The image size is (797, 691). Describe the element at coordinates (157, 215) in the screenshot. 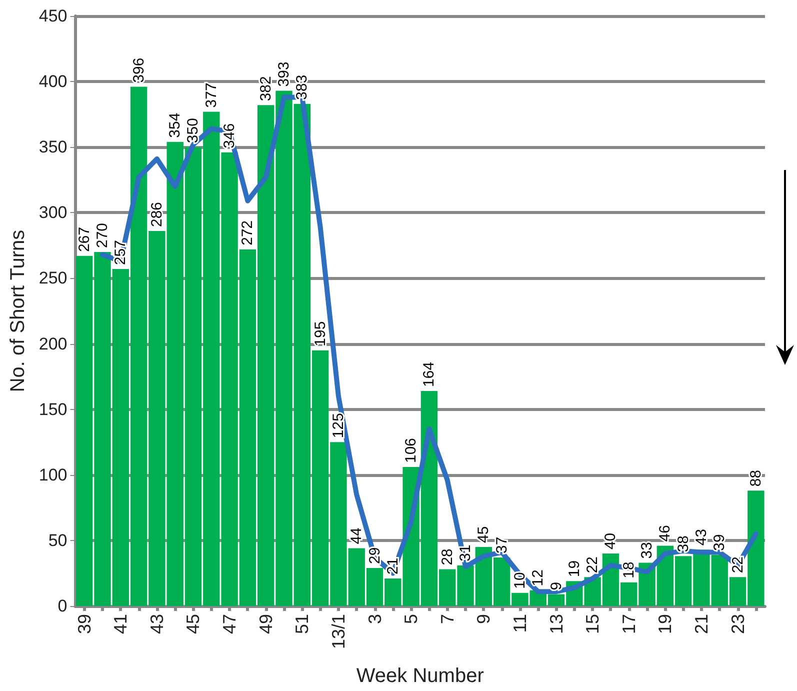

I see `data-label: 286` at that location.